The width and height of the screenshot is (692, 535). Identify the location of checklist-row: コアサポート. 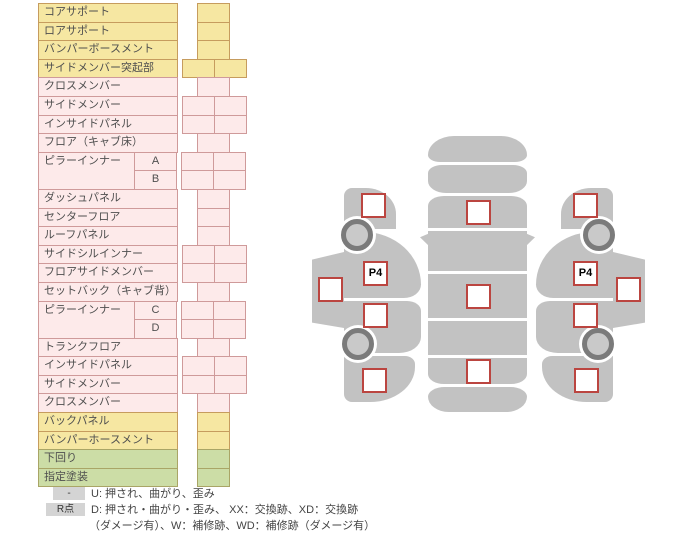
(142, 13).